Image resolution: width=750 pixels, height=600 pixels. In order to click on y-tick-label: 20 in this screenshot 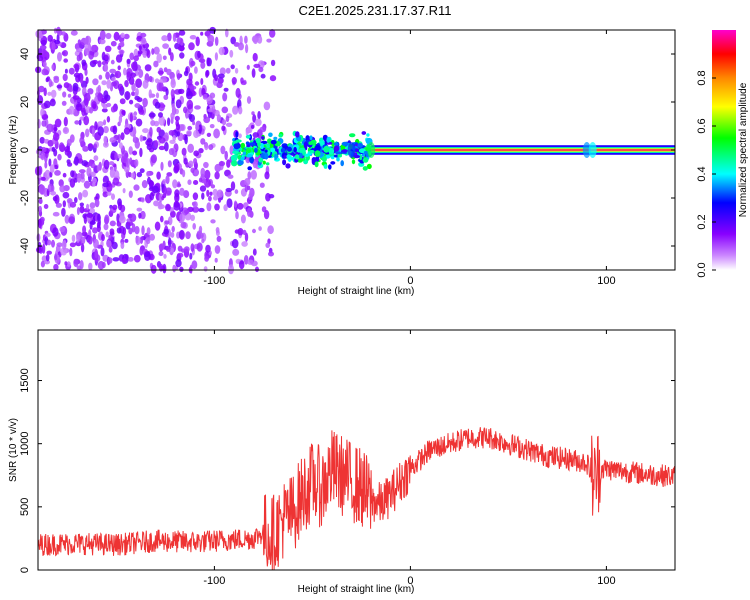, I will do `click(25, 102)`.